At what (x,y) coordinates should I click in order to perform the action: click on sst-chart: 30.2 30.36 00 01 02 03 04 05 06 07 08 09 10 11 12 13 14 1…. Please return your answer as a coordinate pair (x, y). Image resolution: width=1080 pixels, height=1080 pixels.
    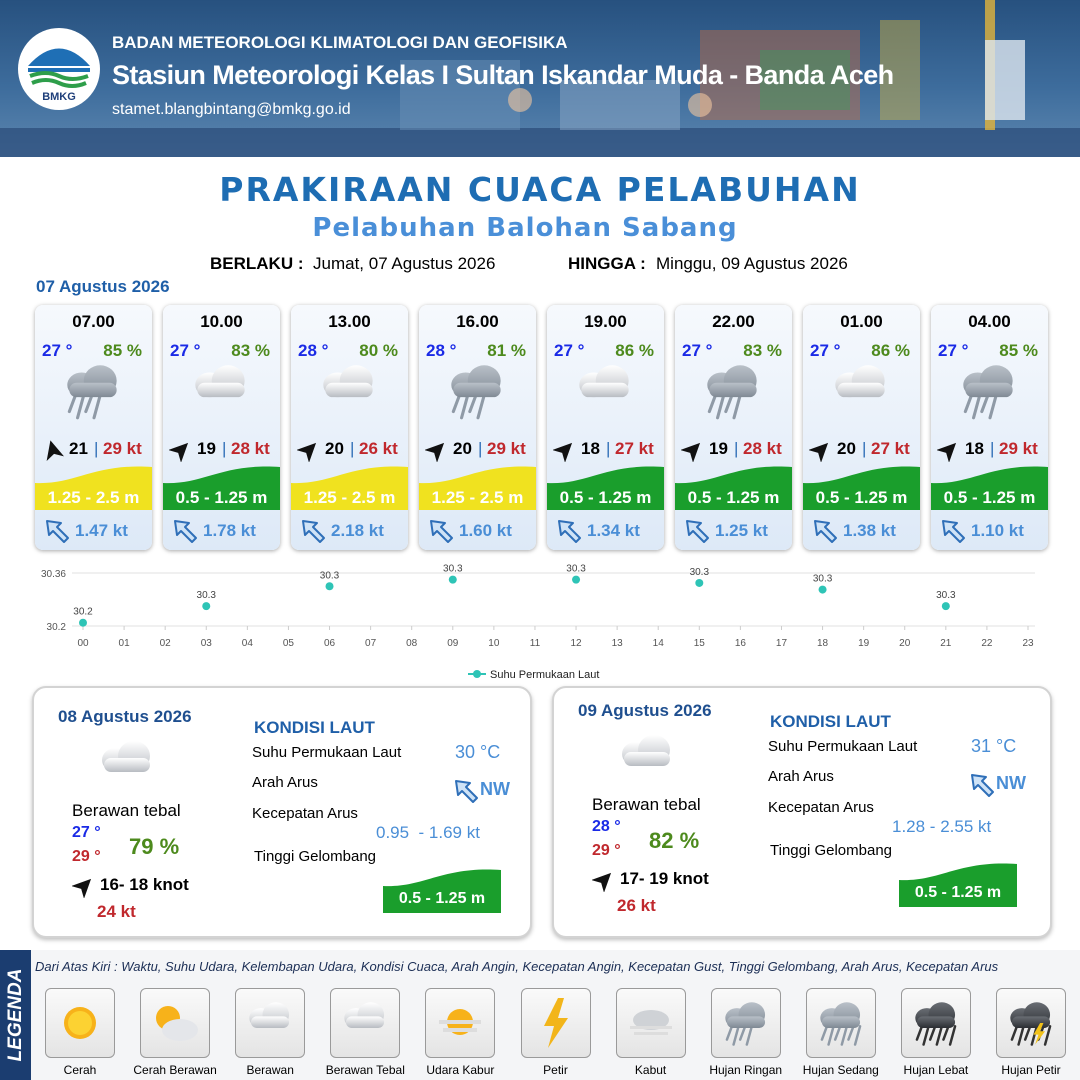
    Looking at the image, I should click on (538, 622).